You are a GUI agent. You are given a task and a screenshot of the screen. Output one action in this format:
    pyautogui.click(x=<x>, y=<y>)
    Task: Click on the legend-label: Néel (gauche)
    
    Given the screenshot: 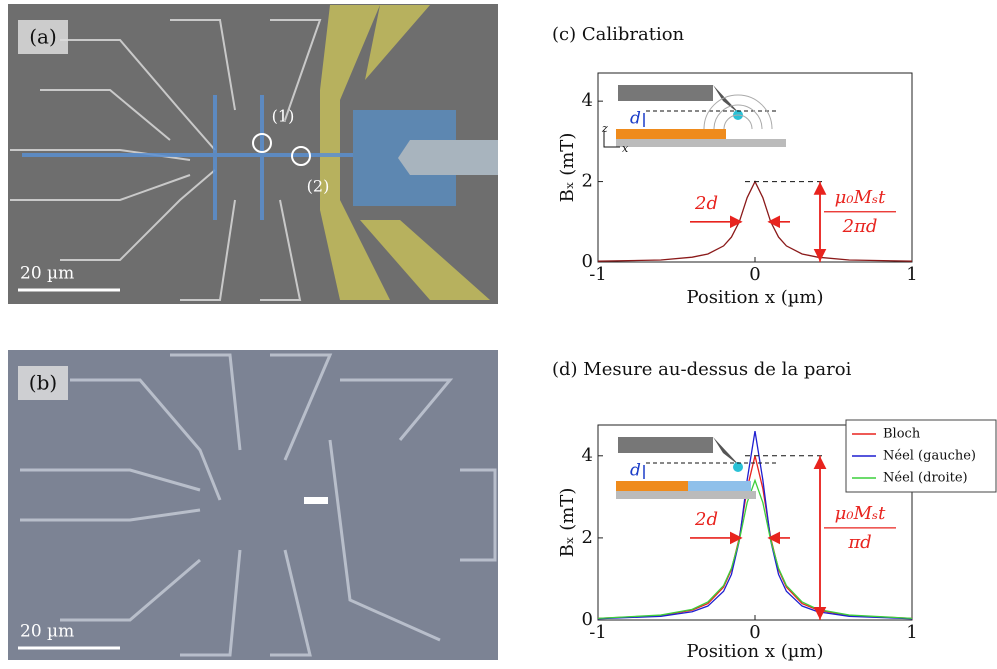 What is the action you would take?
    pyautogui.click(x=929, y=456)
    